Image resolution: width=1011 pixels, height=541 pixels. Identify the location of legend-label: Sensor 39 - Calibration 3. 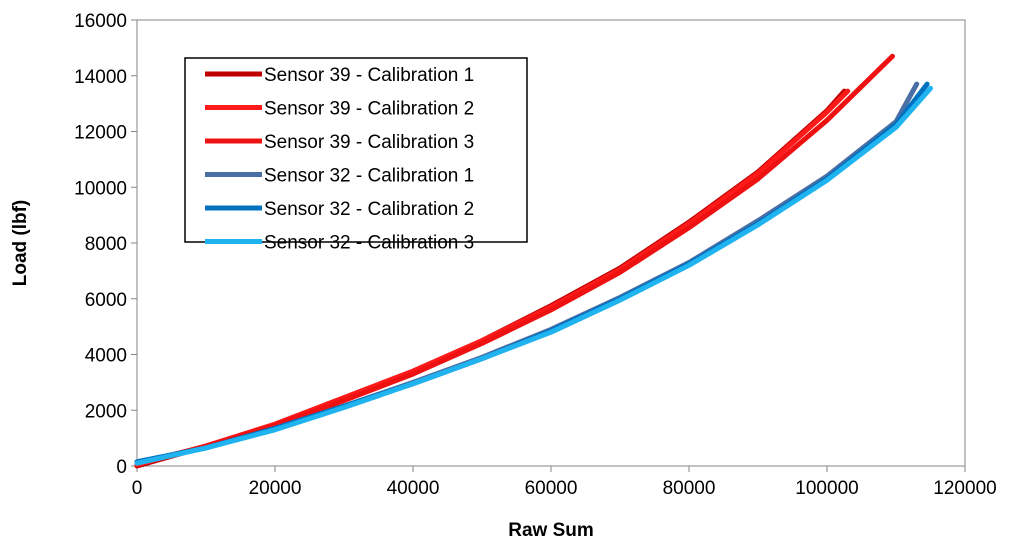
(369, 142).